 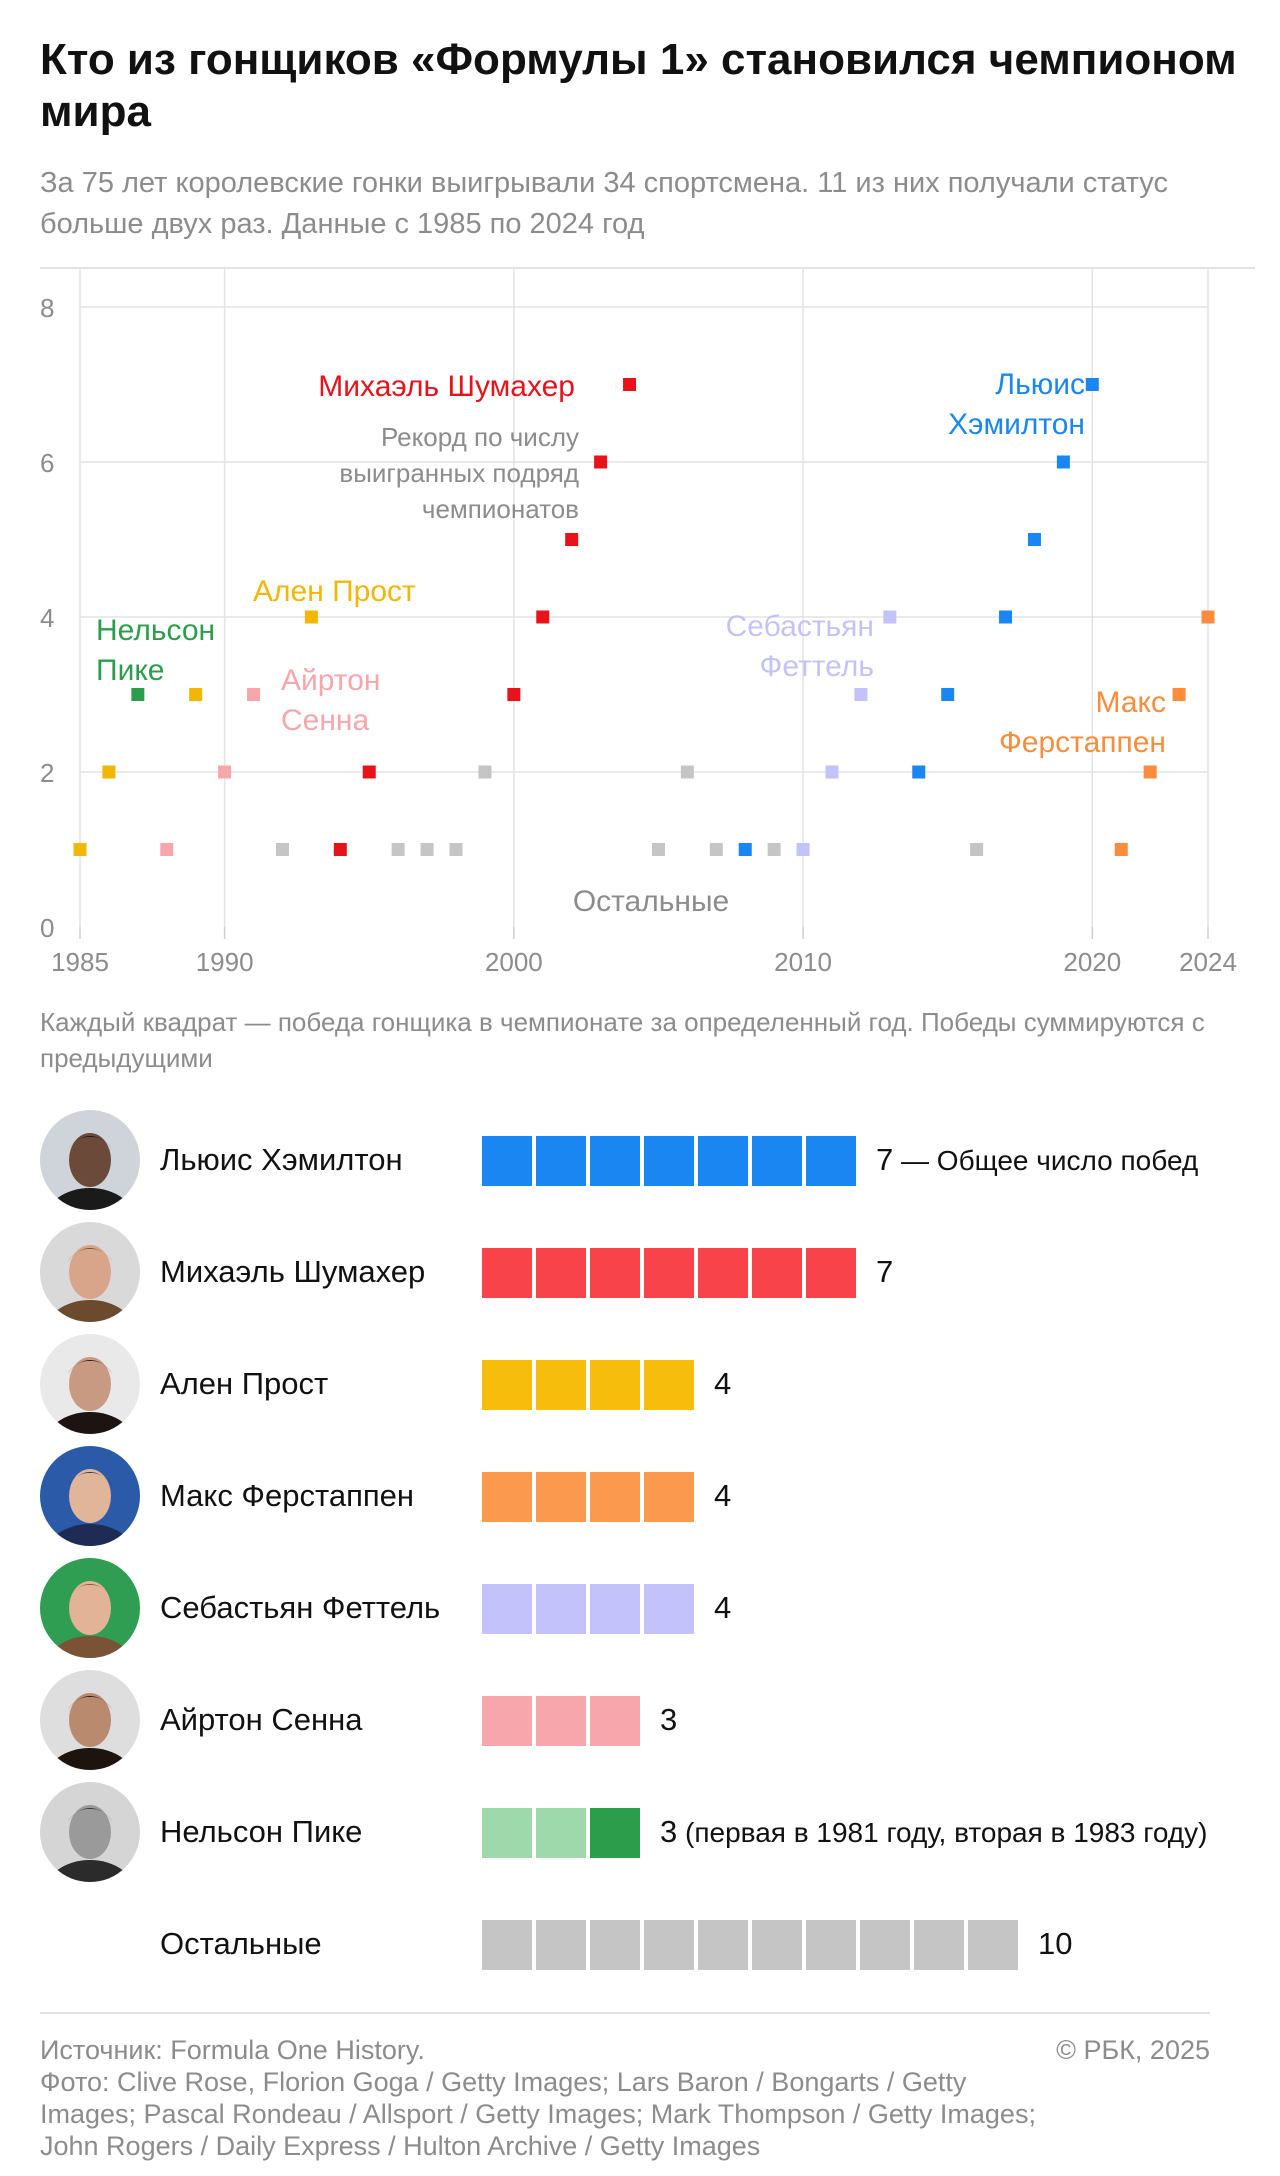 What do you see at coordinates (817, 666) in the screenshot?
I see `vettel-label: Феттель` at bounding box center [817, 666].